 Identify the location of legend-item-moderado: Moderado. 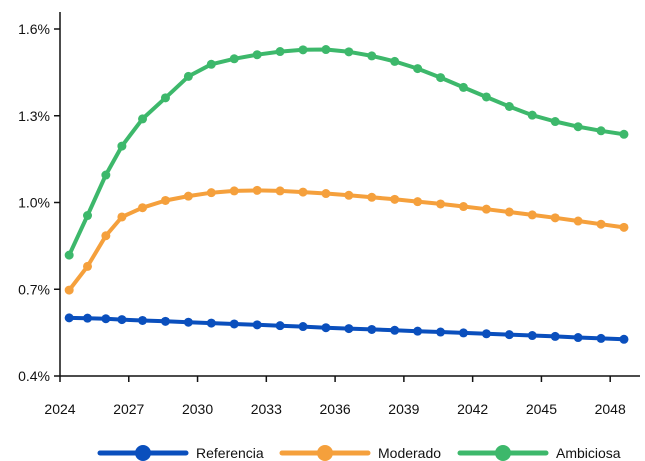
(360, 453).